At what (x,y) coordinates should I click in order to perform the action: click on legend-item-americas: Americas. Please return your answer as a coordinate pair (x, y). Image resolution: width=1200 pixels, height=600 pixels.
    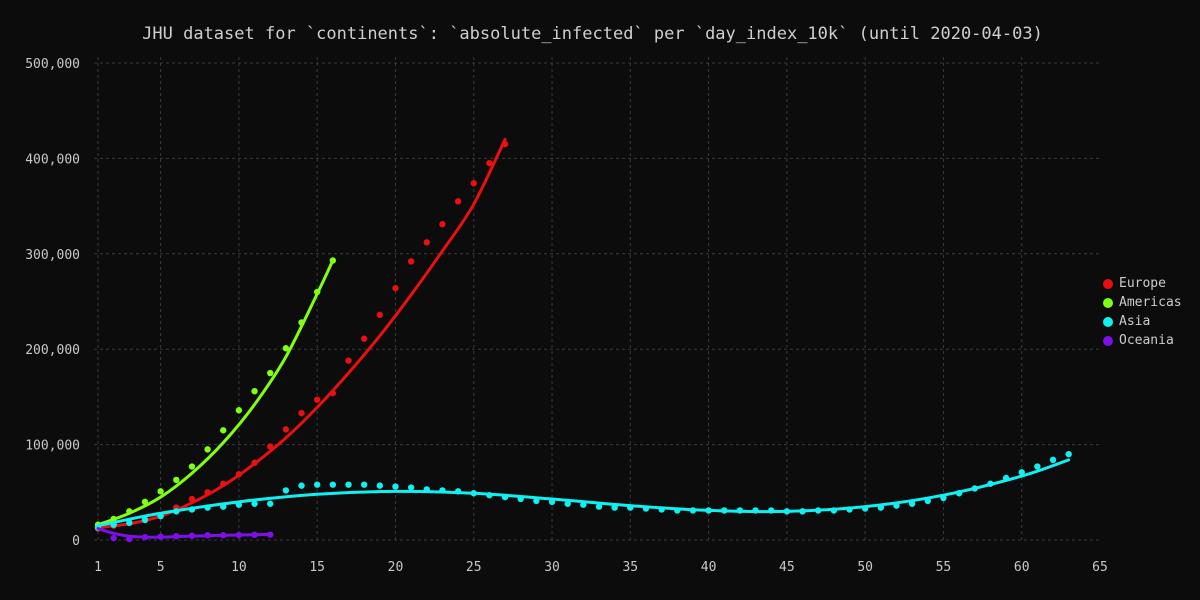
    Looking at the image, I should click on (1142, 302).